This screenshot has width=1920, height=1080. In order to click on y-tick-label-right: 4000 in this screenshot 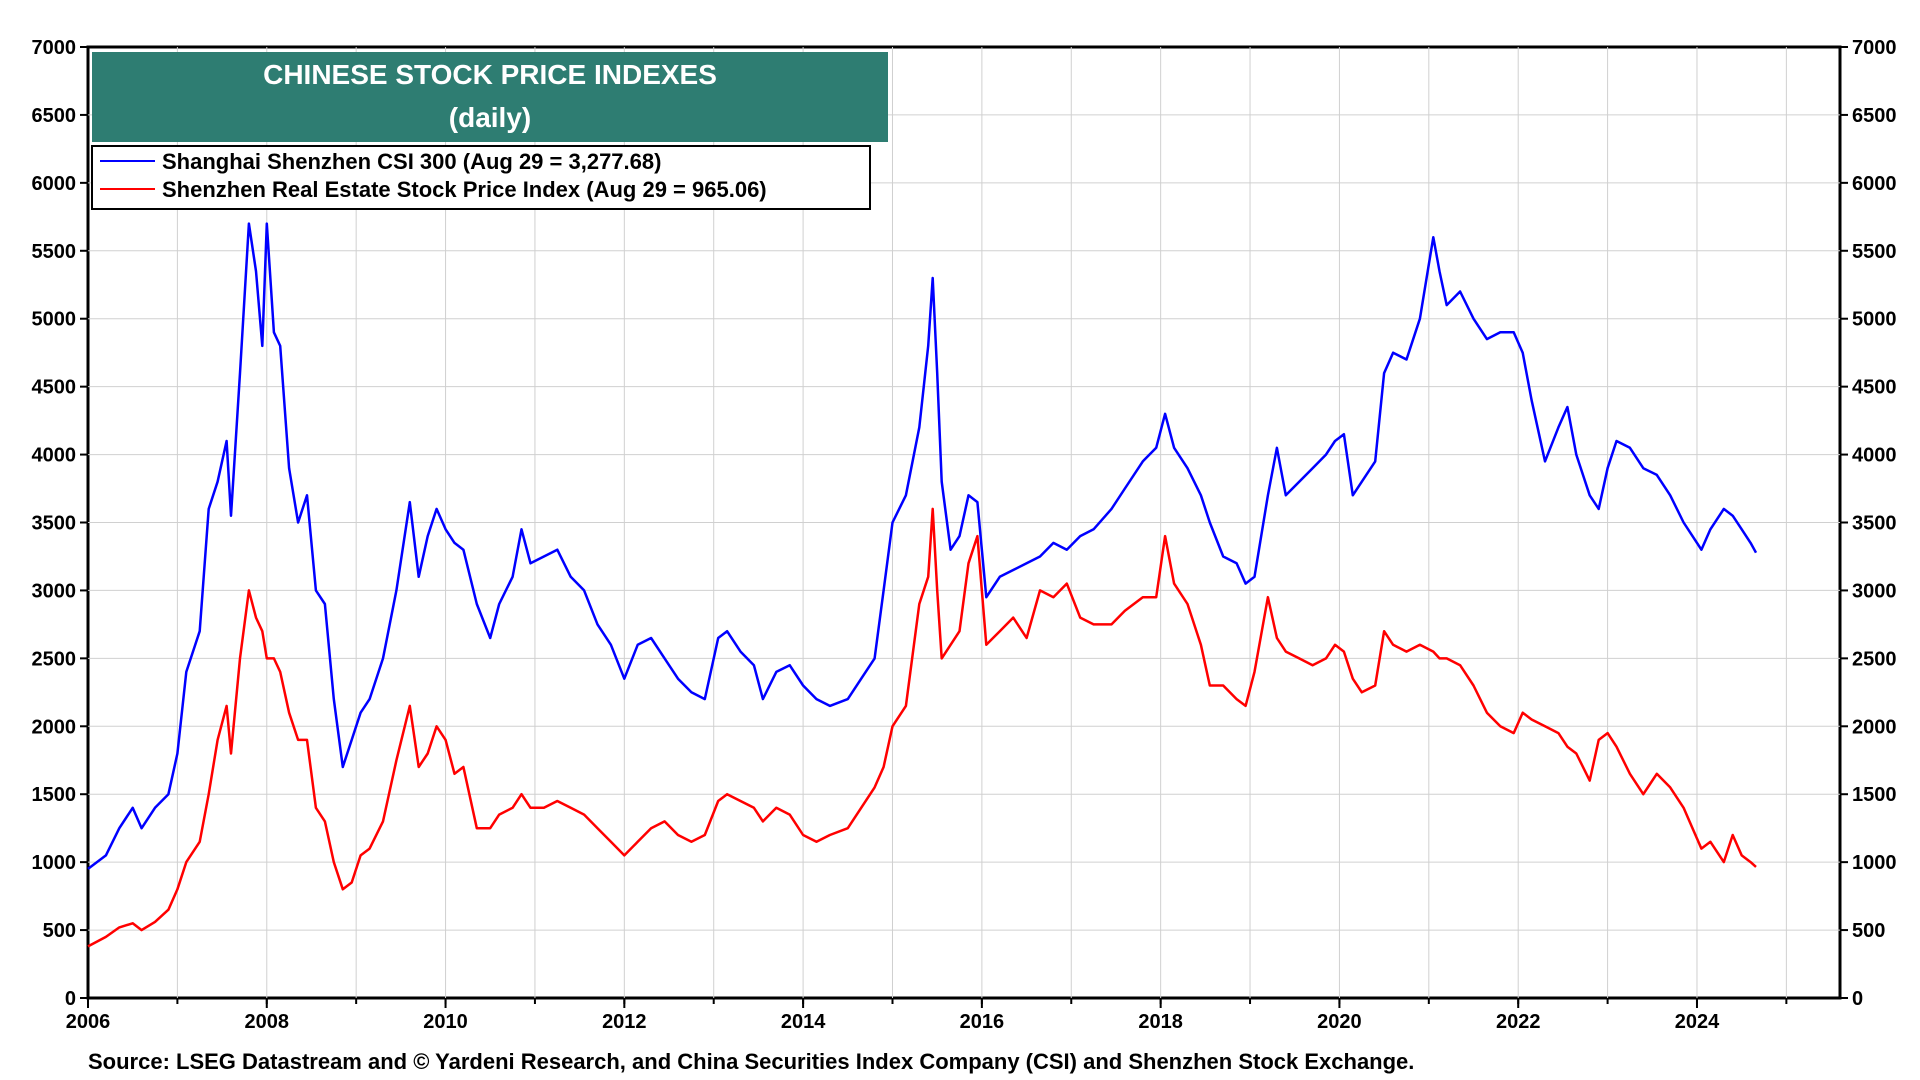, I will do `click(1874, 456)`.